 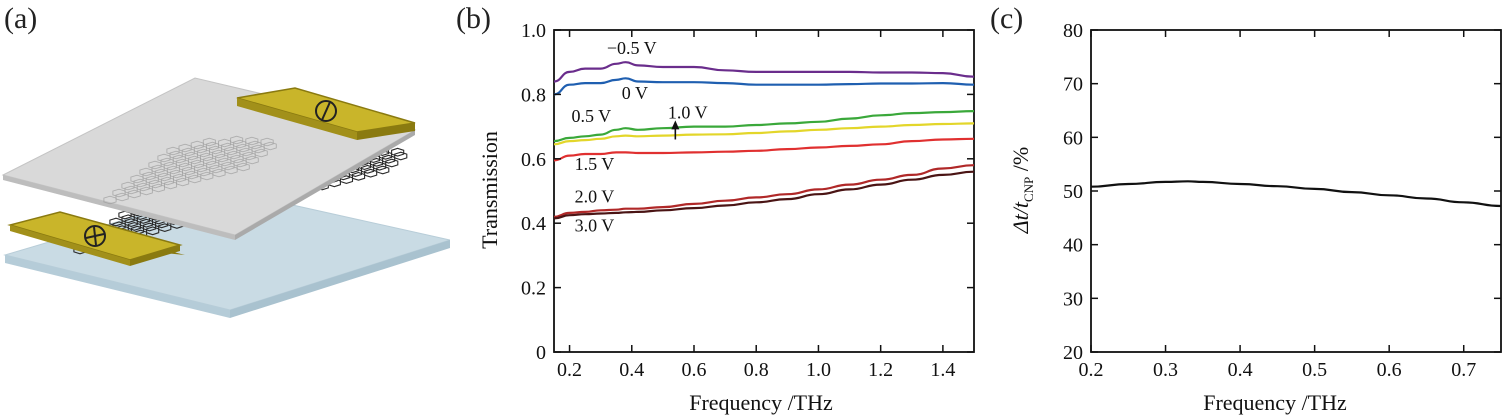 What do you see at coordinates (226, 253) in the screenshot?
I see `bottom-substrate` at bounding box center [226, 253].